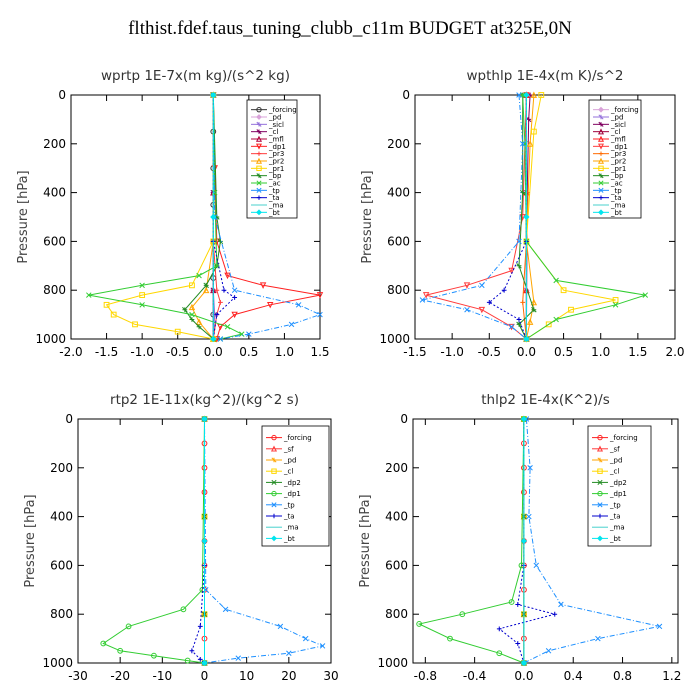 The width and height of the screenshot is (700, 700). I want to click on x-tick-label: 0.4, so click(573, 676).